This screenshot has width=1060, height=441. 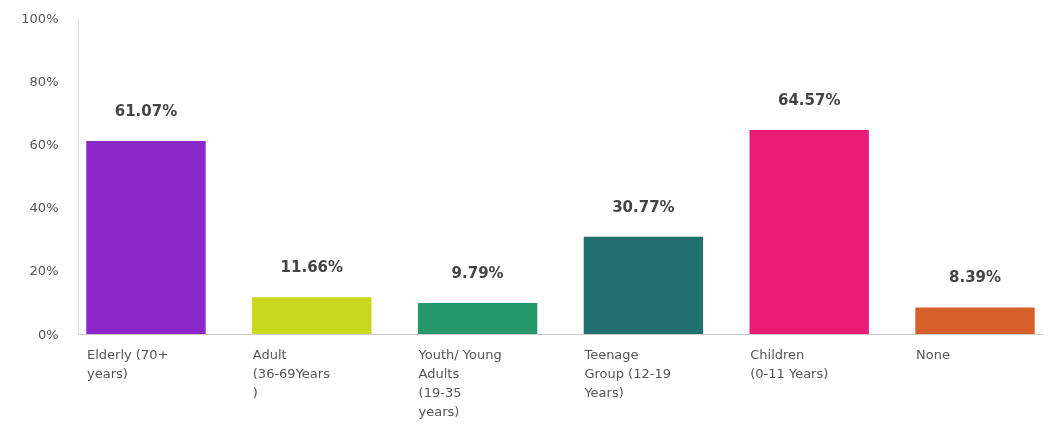 I want to click on y-tick-label: 100%, so click(x=40, y=18).